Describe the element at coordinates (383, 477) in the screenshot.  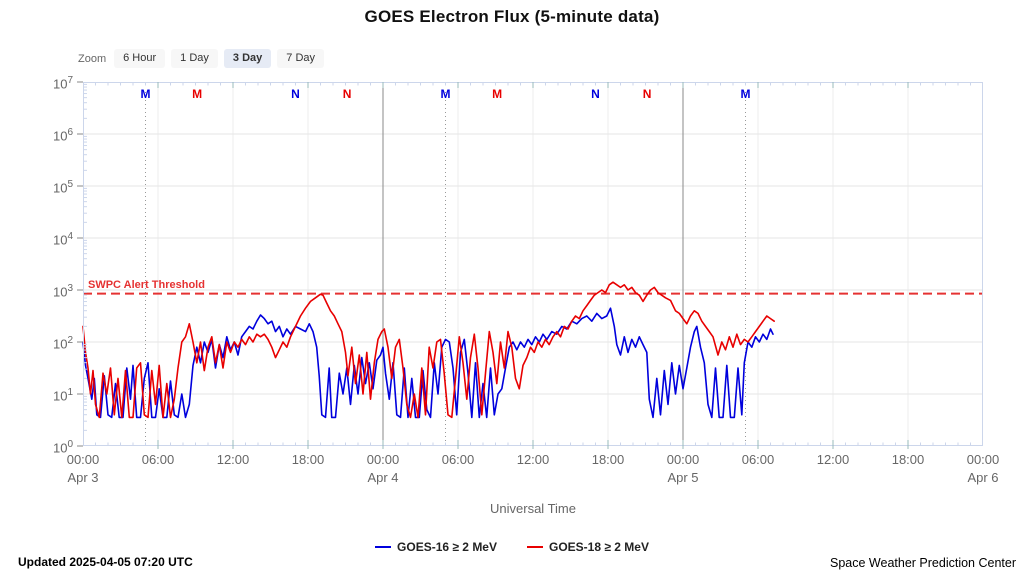
I see `x-tick-day: Apr 4` at that location.